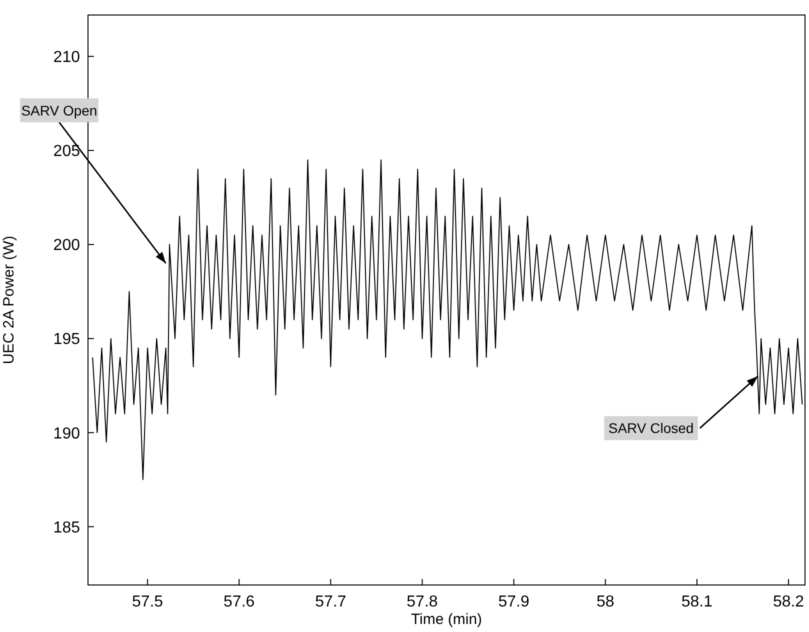 The image size is (809, 632). I want to click on x-tick-label: 57.7, so click(330, 601).